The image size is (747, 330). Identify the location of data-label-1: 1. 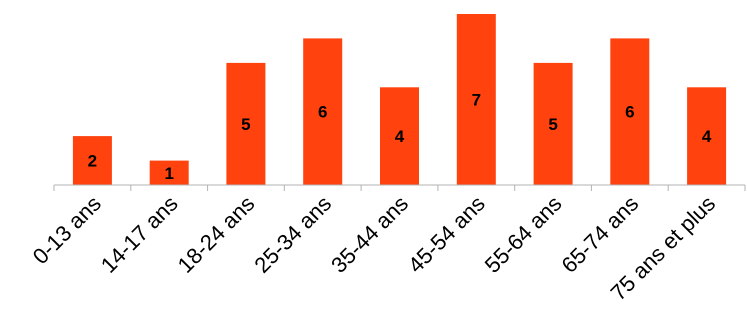
(168, 173).